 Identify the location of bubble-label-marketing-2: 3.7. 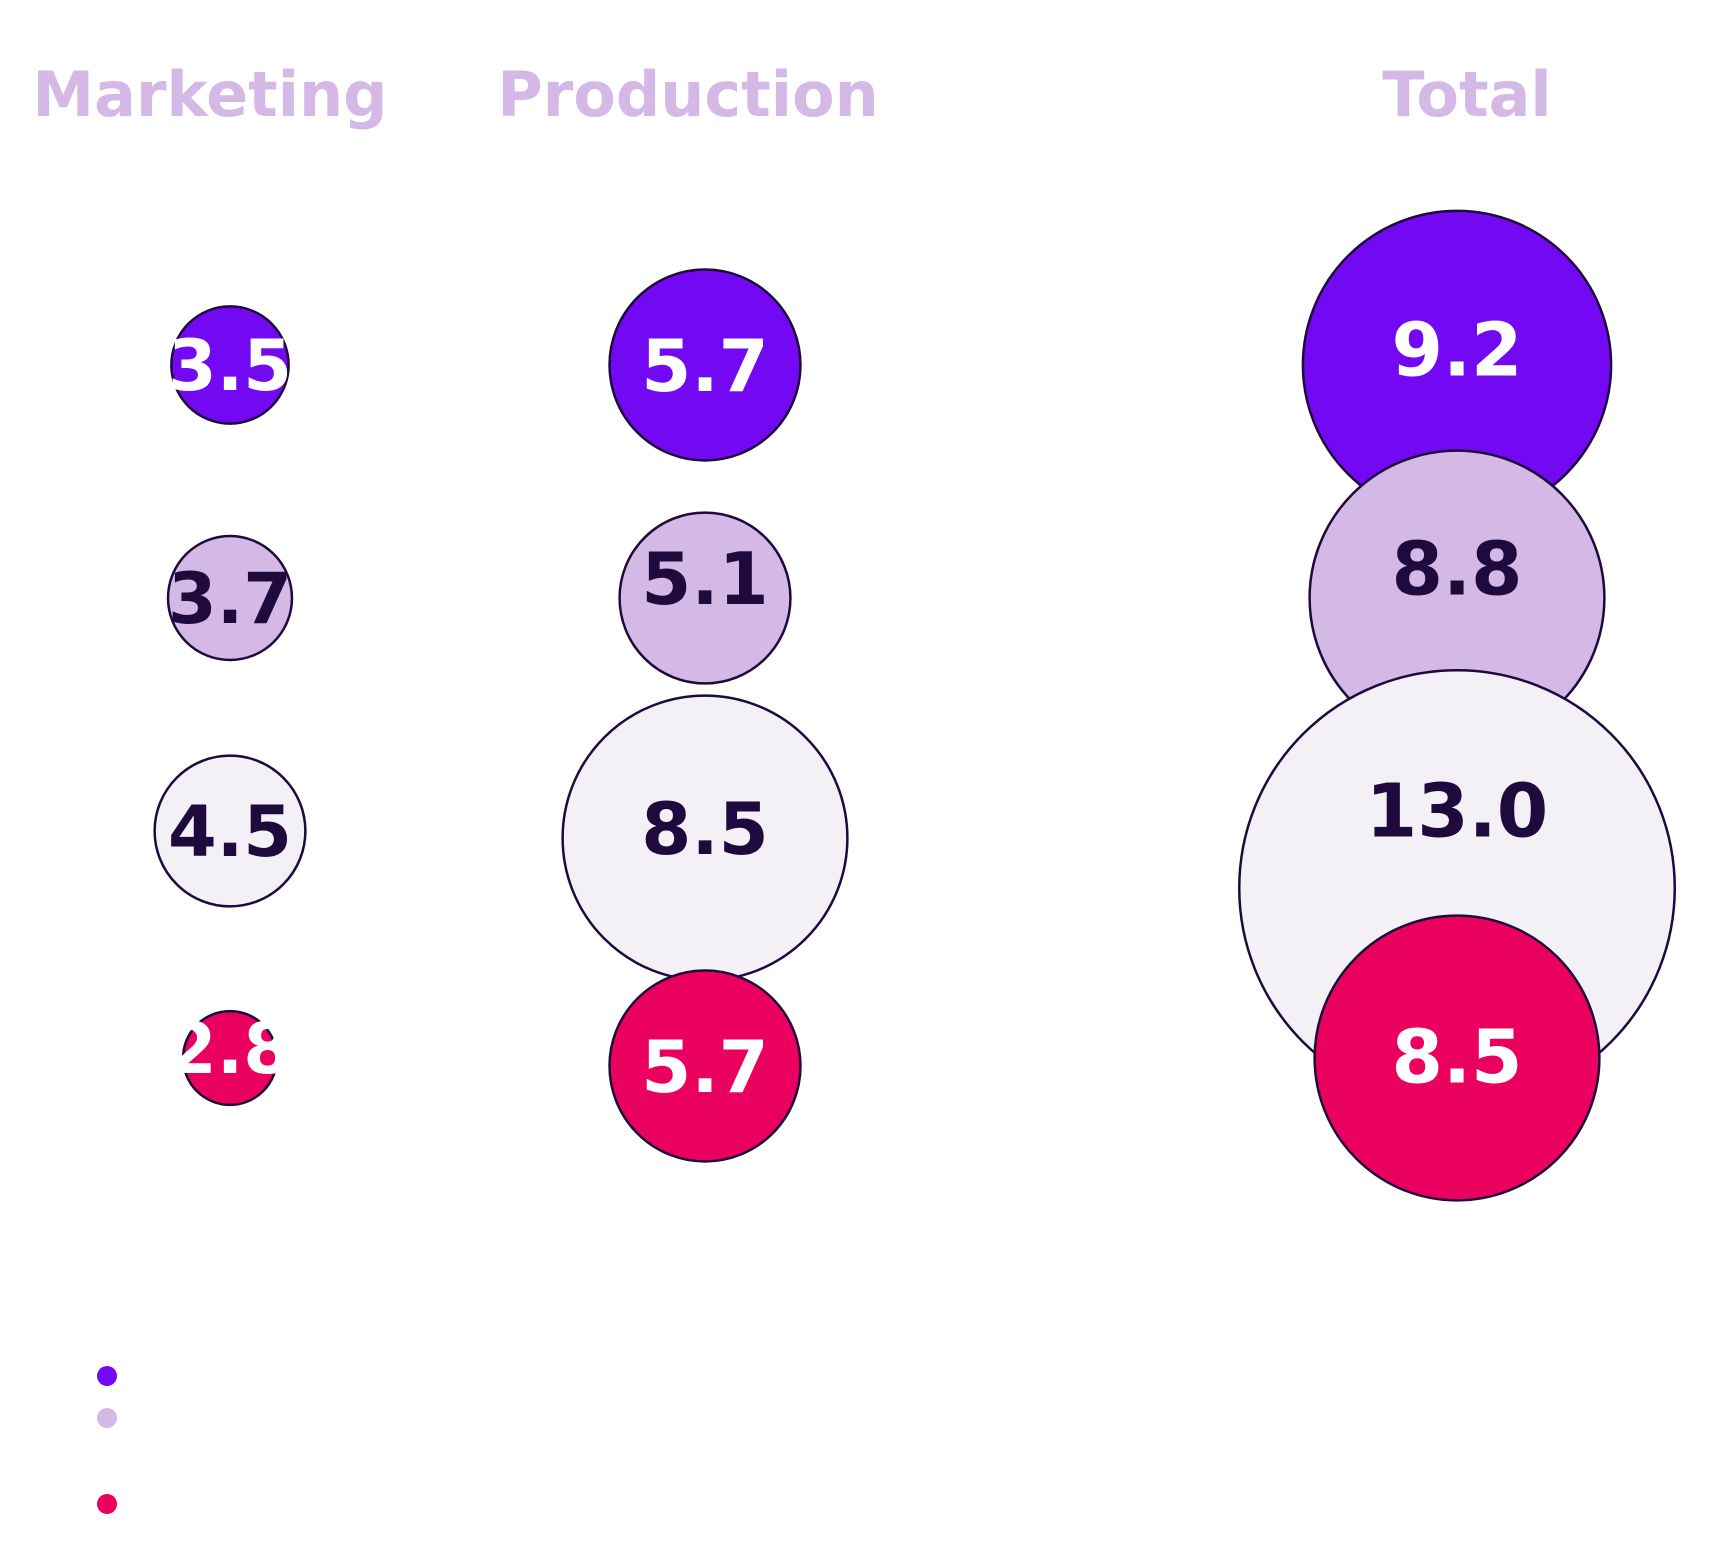
(230, 599).